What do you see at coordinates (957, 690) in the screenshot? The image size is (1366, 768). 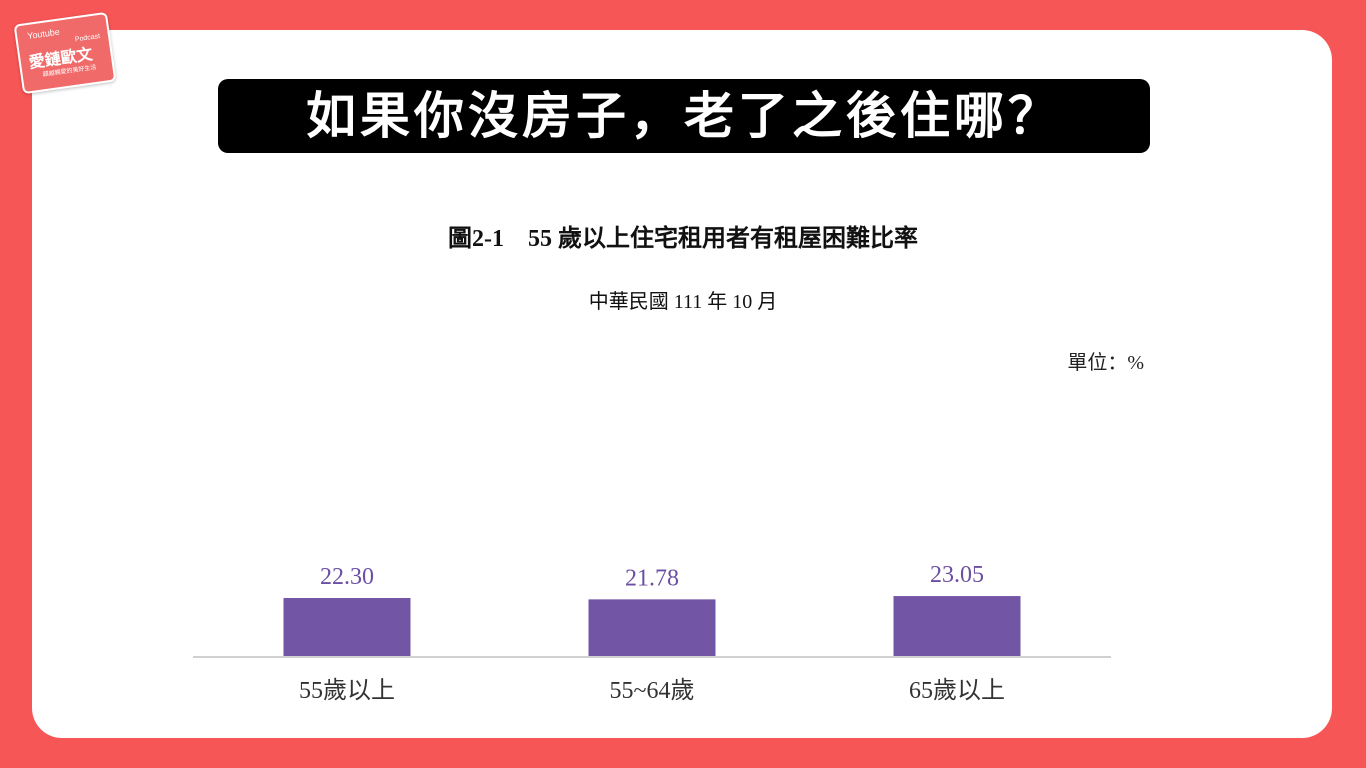 I see `category-label: 65歲以上` at bounding box center [957, 690].